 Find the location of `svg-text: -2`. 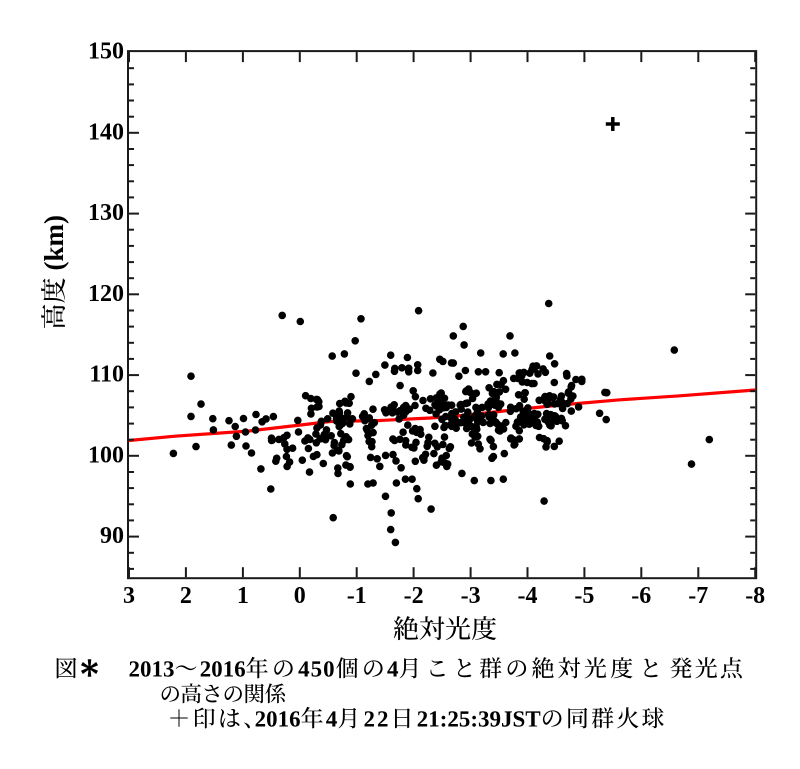

svg-text: -2 is located at coordinates (414, 596).